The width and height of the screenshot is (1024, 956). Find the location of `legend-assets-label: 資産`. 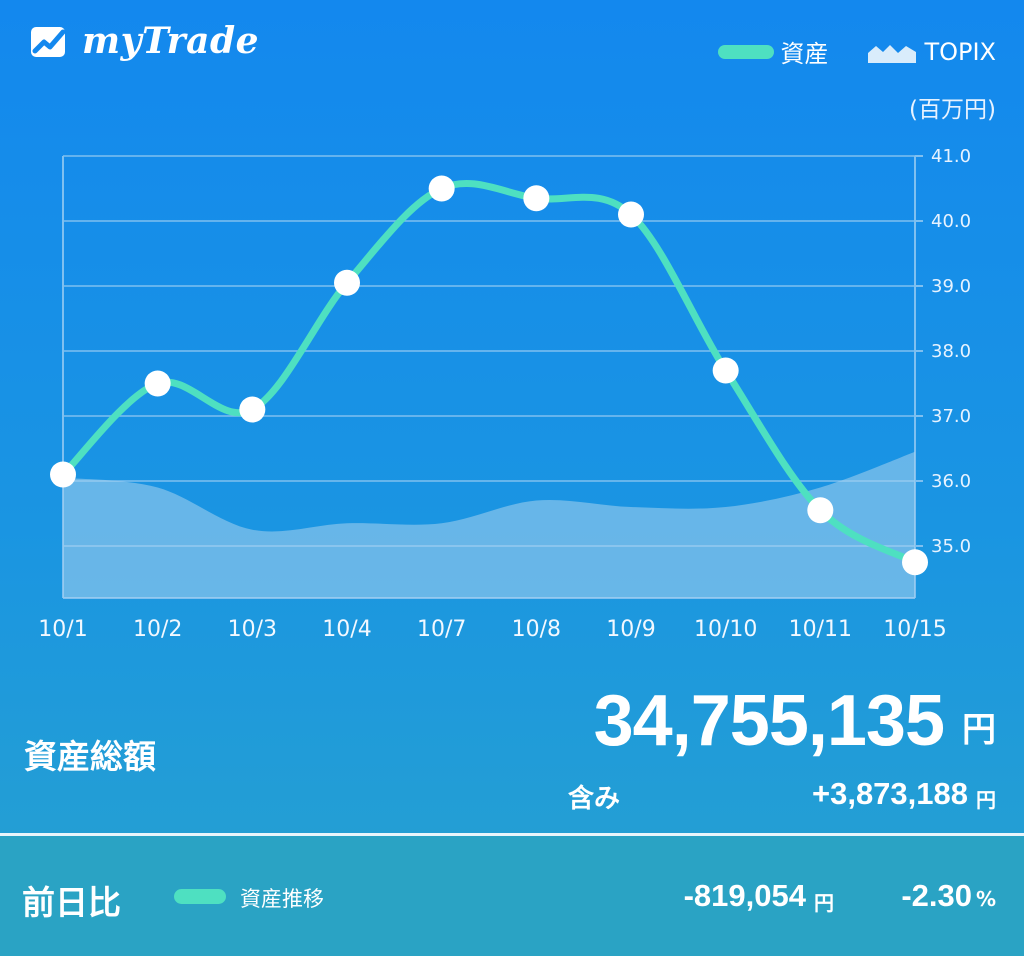

legend-assets-label: 資産 is located at coordinates (804, 54).